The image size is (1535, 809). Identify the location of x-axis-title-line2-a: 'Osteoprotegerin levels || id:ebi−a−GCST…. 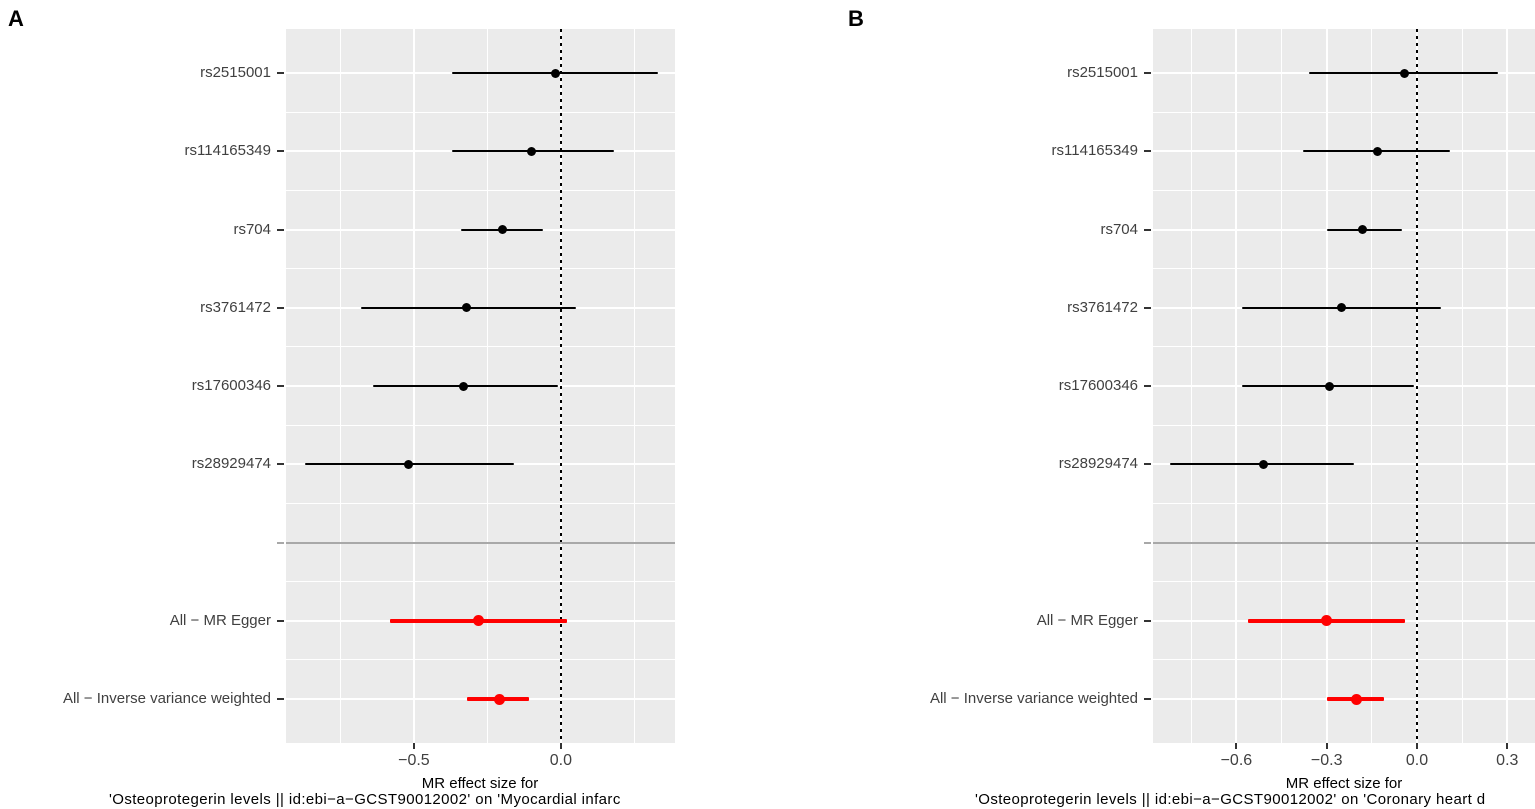
(365, 799).